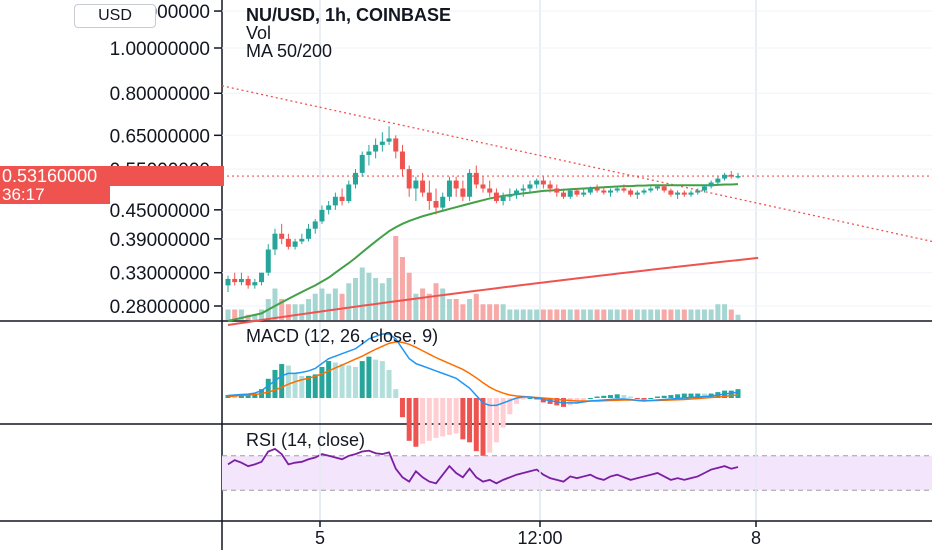 Image resolution: width=932 pixels, height=550 pixels. What do you see at coordinates (55, 195) in the screenshot?
I see `candle-countdown: 36:17` at bounding box center [55, 195].